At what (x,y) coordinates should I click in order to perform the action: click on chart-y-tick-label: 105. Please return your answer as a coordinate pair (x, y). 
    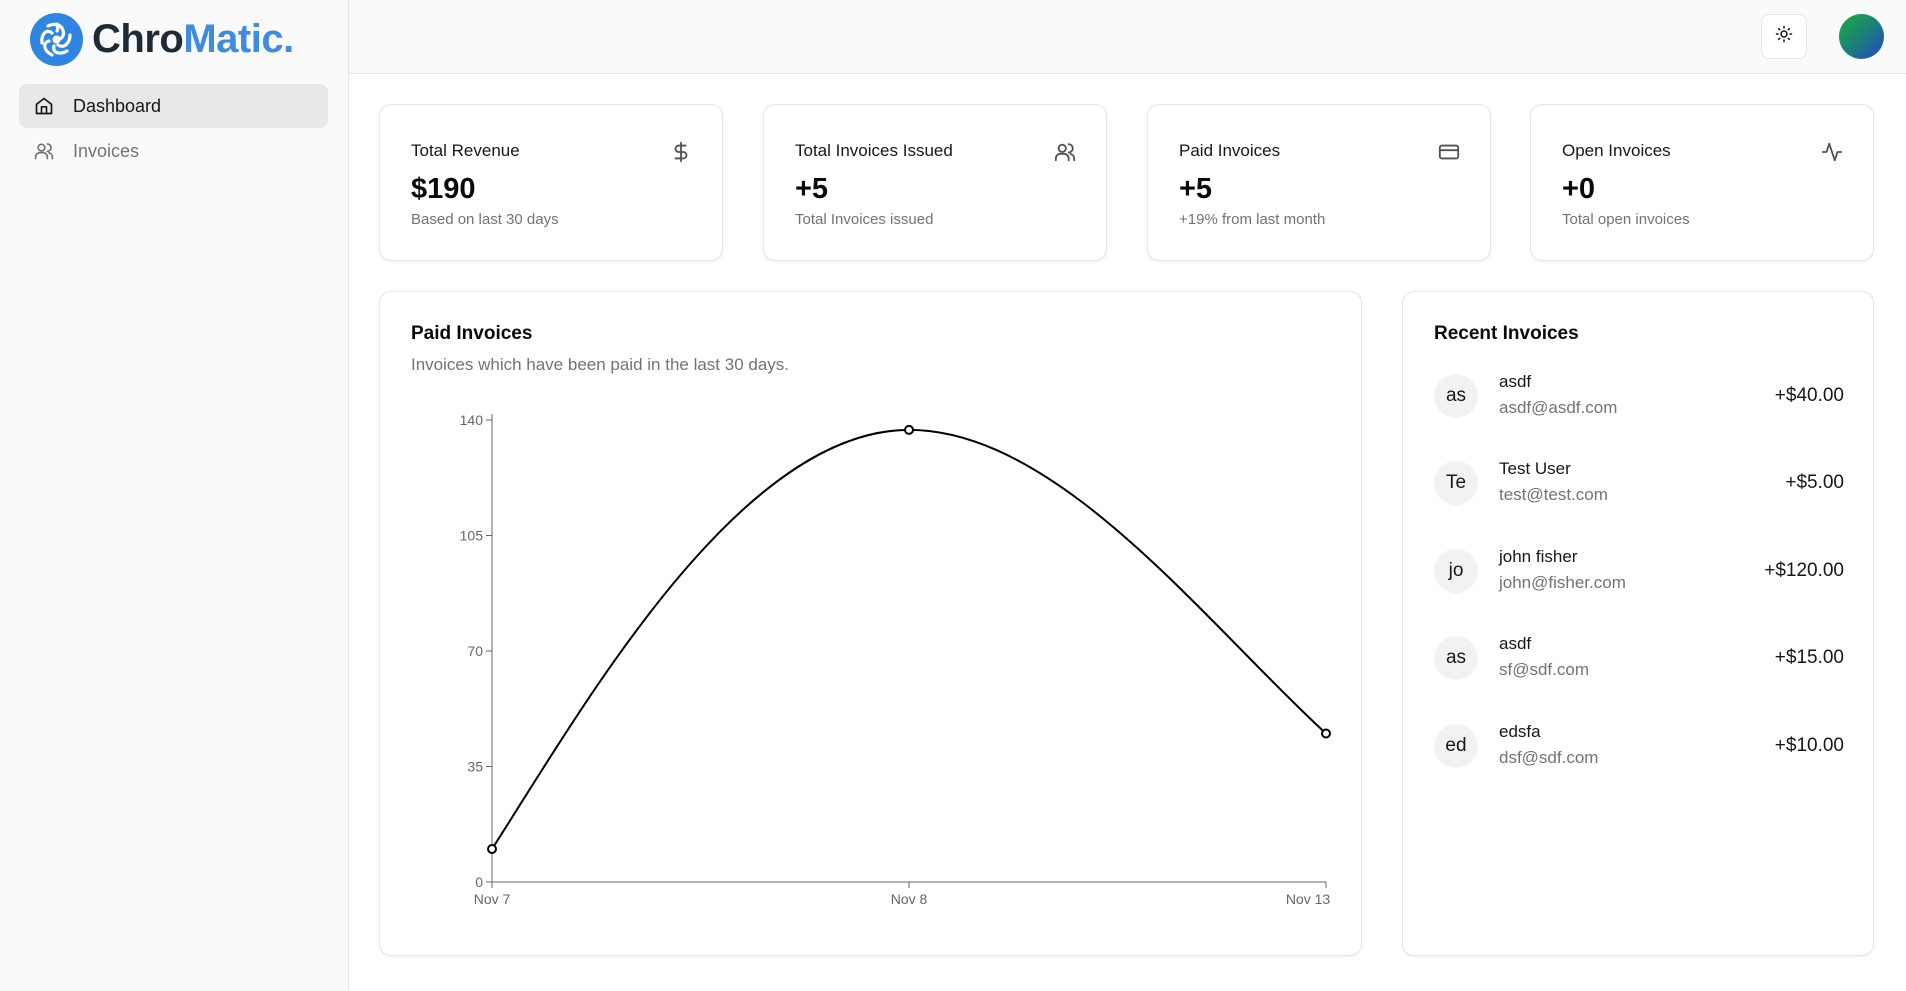
    Looking at the image, I should click on (472, 536).